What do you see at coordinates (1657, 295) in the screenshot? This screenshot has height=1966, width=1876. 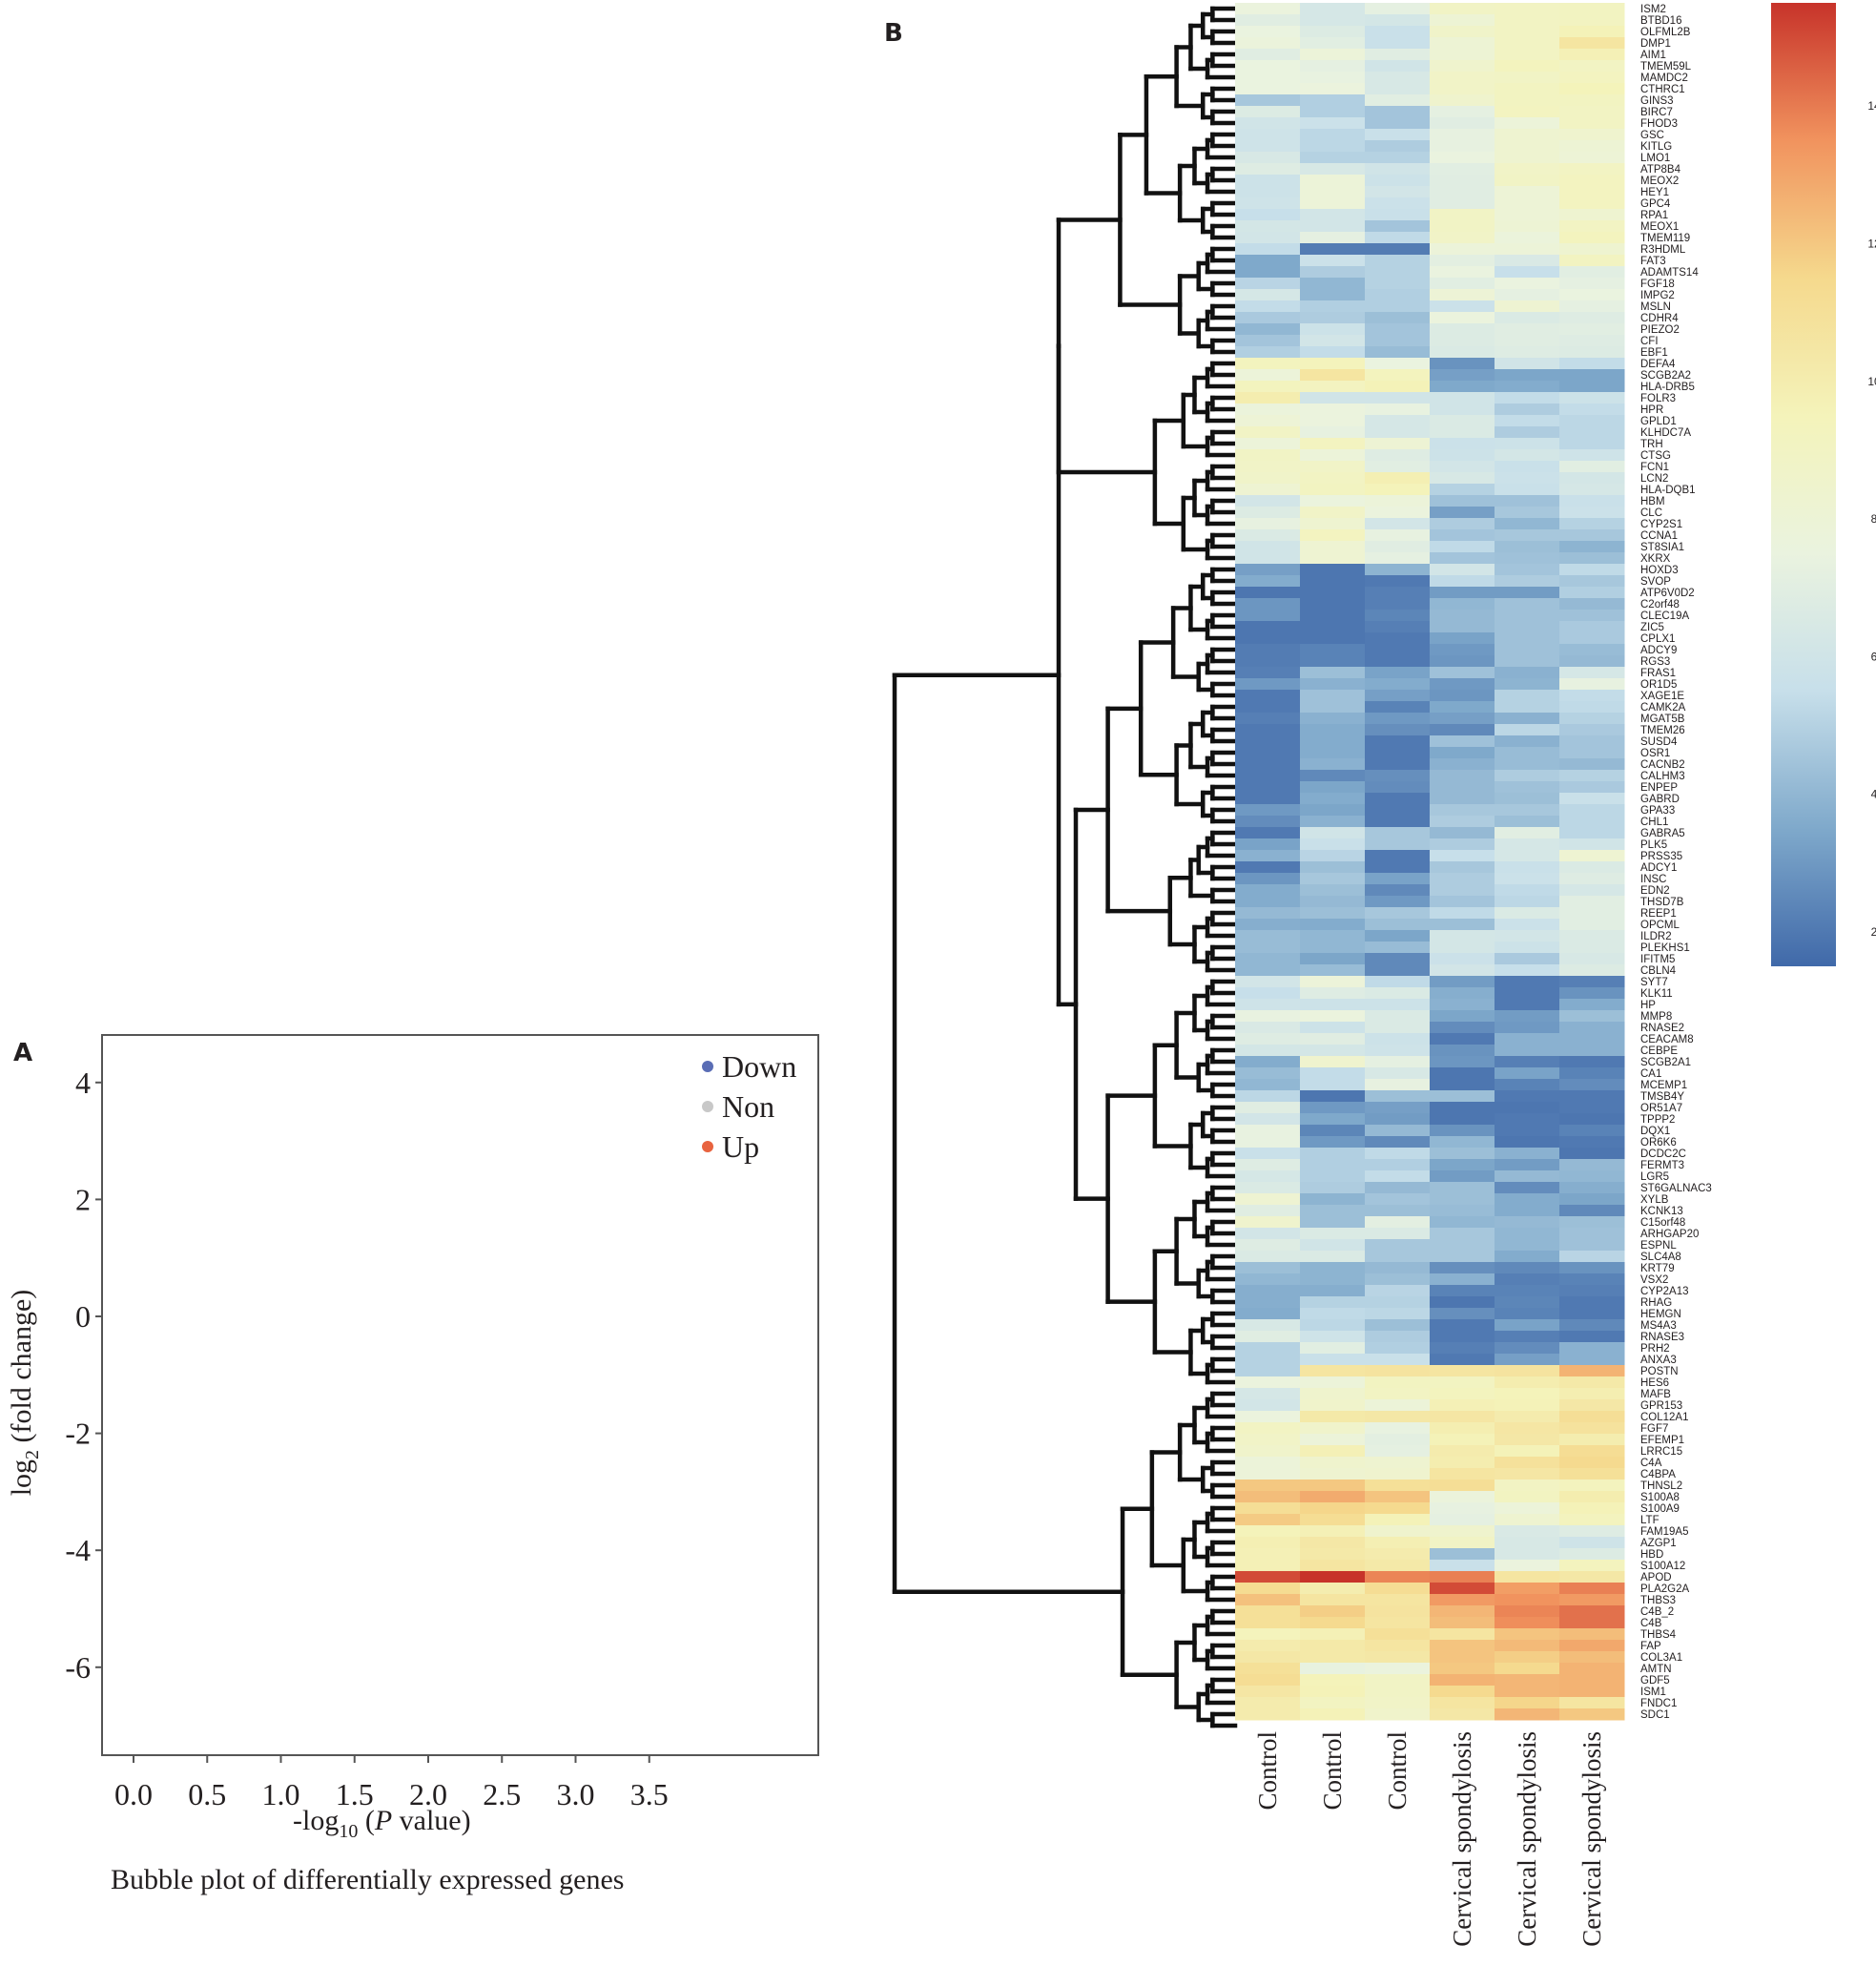 I see `gene-label: IMPG2` at bounding box center [1657, 295].